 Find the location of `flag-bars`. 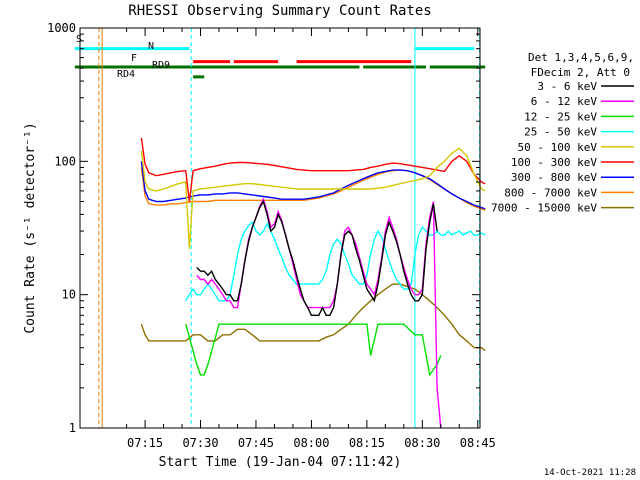

flag-bars is located at coordinates (280, 63).